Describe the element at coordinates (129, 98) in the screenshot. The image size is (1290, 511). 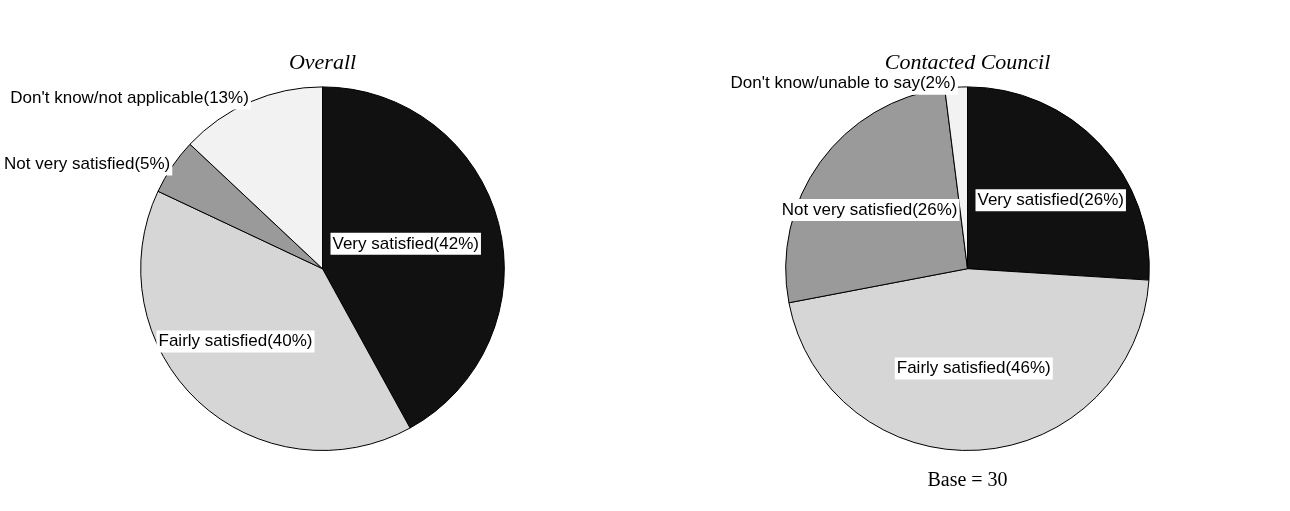
I see `slice-label: Don't know/not applicable(13%)` at that location.